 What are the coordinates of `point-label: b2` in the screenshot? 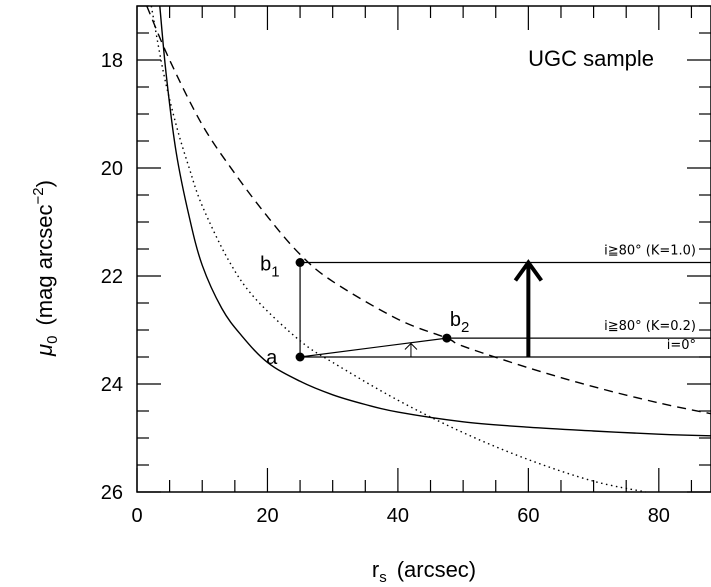 It's located at (459, 322).